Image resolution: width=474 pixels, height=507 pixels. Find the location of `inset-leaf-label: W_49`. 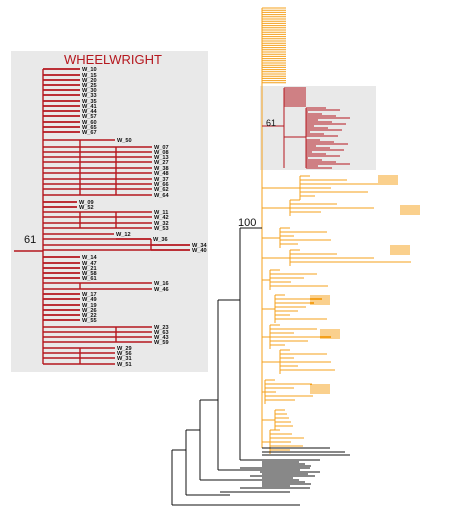

inset-leaf-label: W_49 is located at coordinates (89, 300).